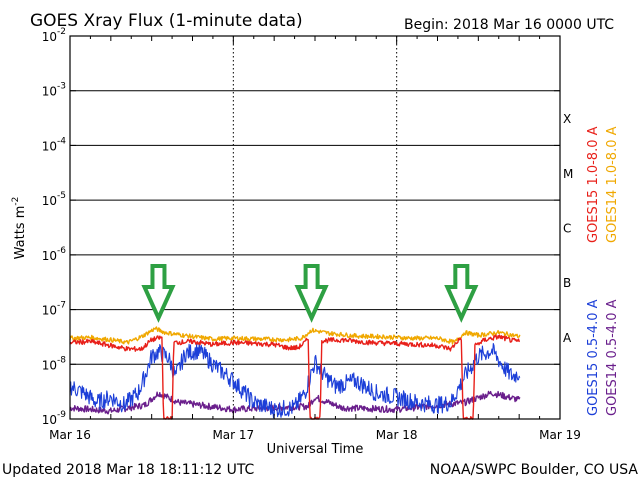 This screenshot has width=640, height=480. What do you see at coordinates (70, 435) in the screenshot?
I see `x-tick-label: Mar 16` at bounding box center [70, 435].